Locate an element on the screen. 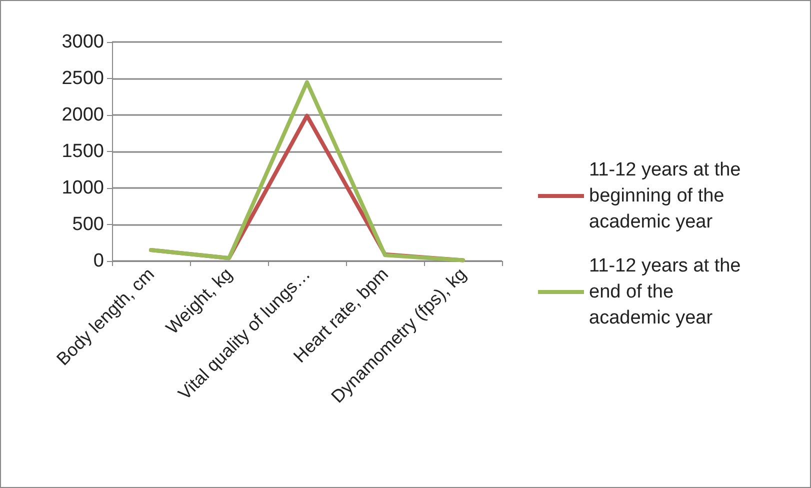 This screenshot has width=811, height=488. y-tick-label: 3000 is located at coordinates (83, 42).